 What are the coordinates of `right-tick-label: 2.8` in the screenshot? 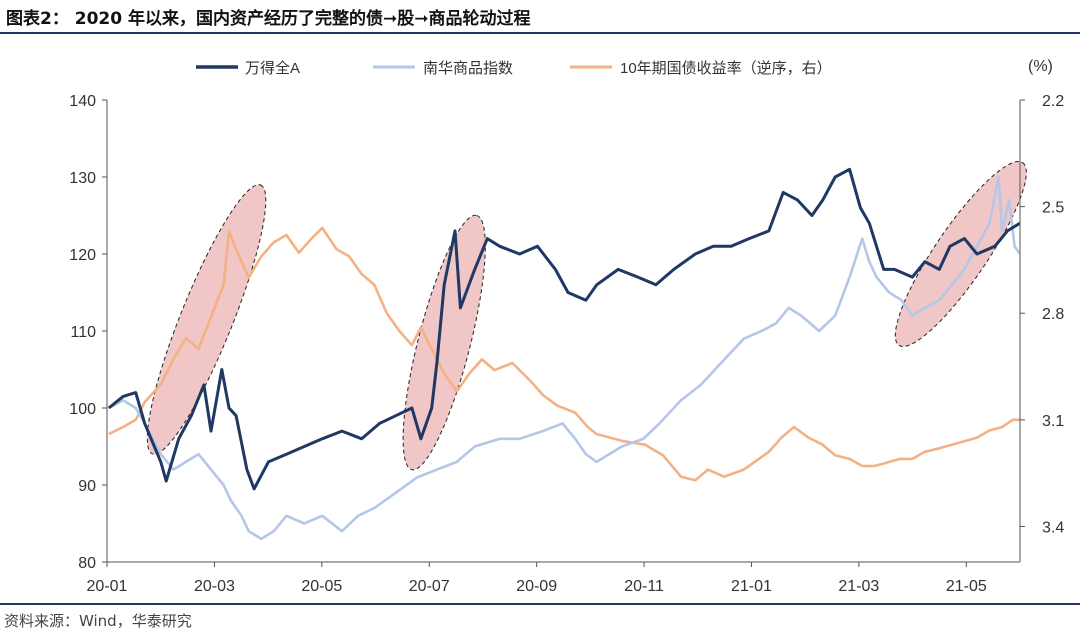 It's located at (1053, 314).